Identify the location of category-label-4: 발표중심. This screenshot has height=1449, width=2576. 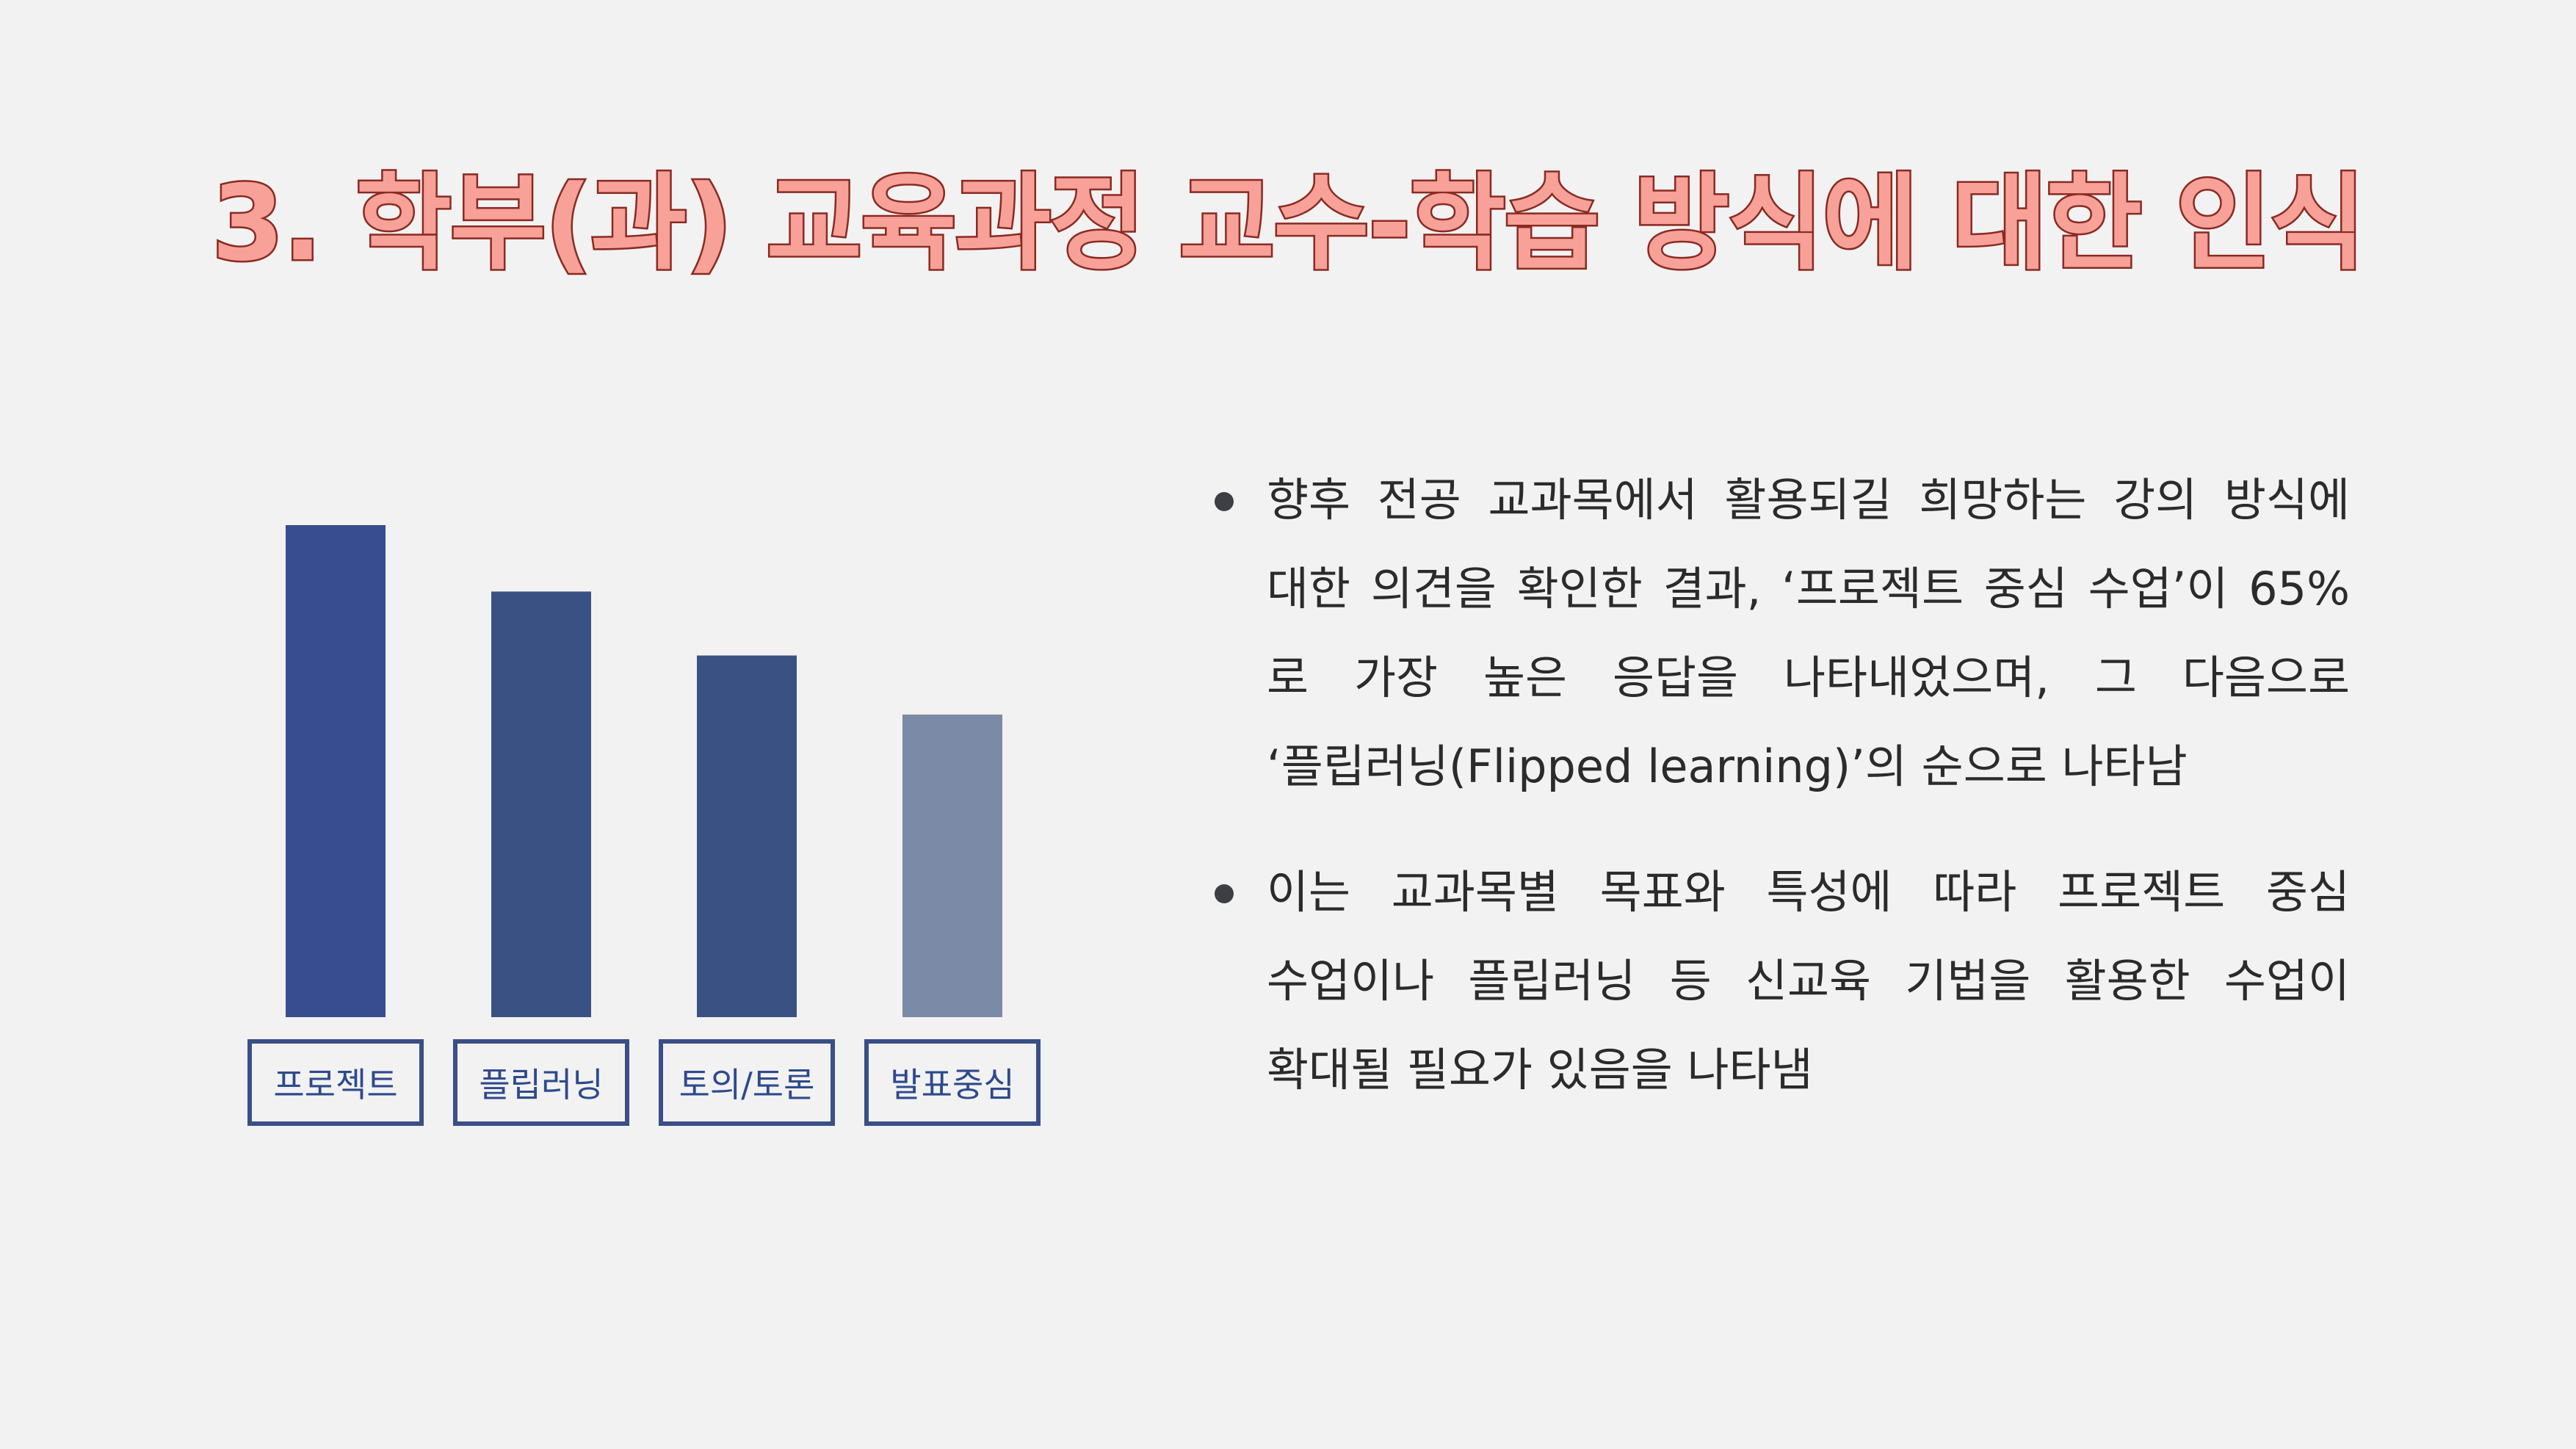
(952, 1082).